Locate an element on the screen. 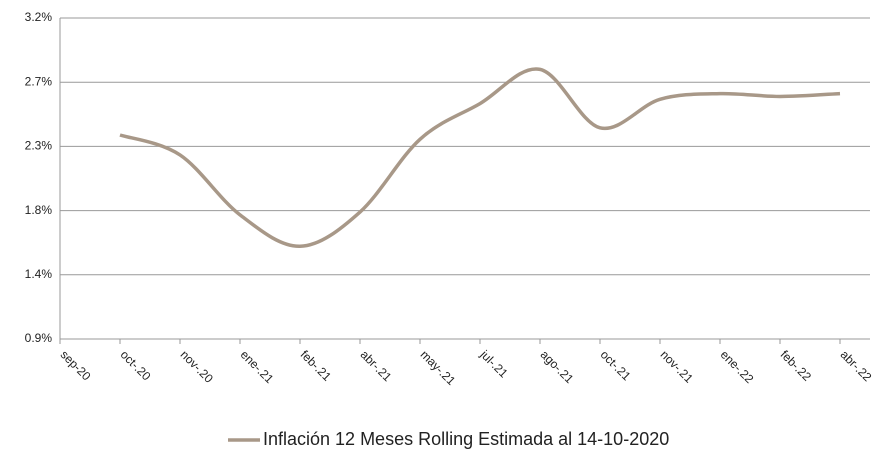  x-tick-label: ago-.21 is located at coordinates (557, 366).